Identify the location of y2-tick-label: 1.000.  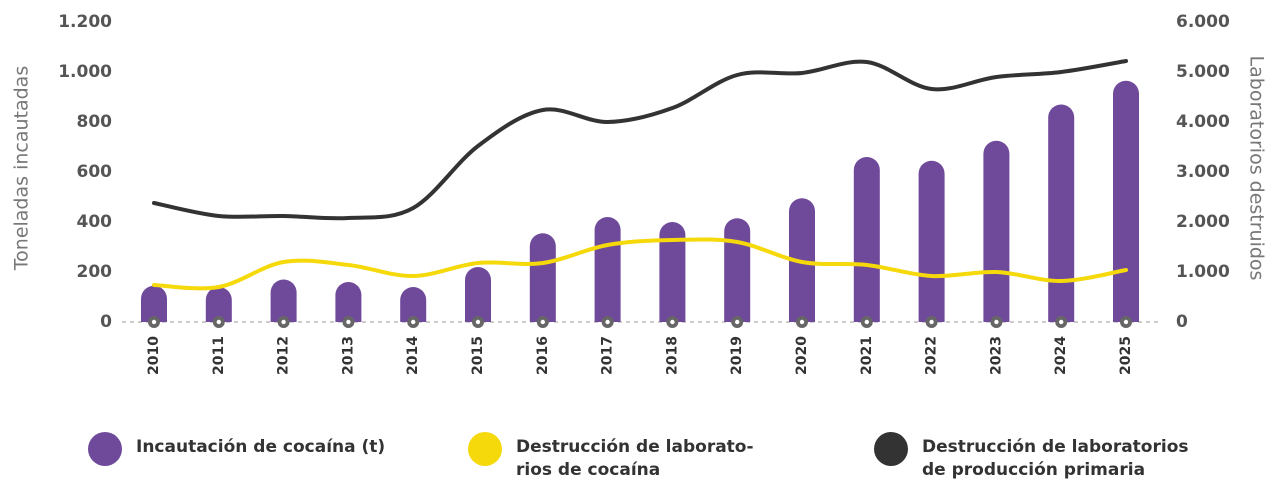
(1203, 272).